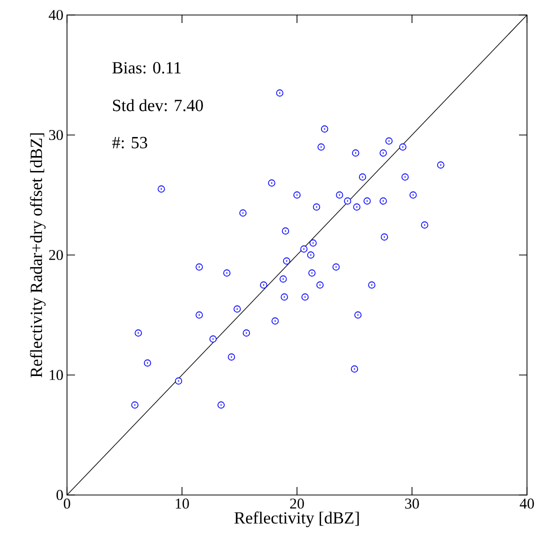 The image size is (538, 552). I want to click on y-tick-label: 0, so click(59, 495).